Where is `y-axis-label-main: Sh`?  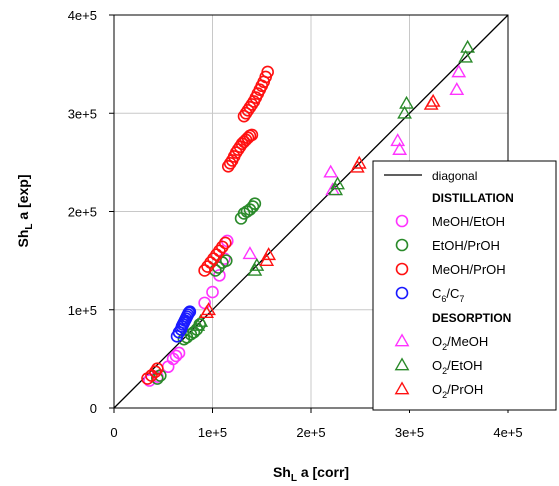 y-axis-label-main: Sh is located at coordinates (23, 239).